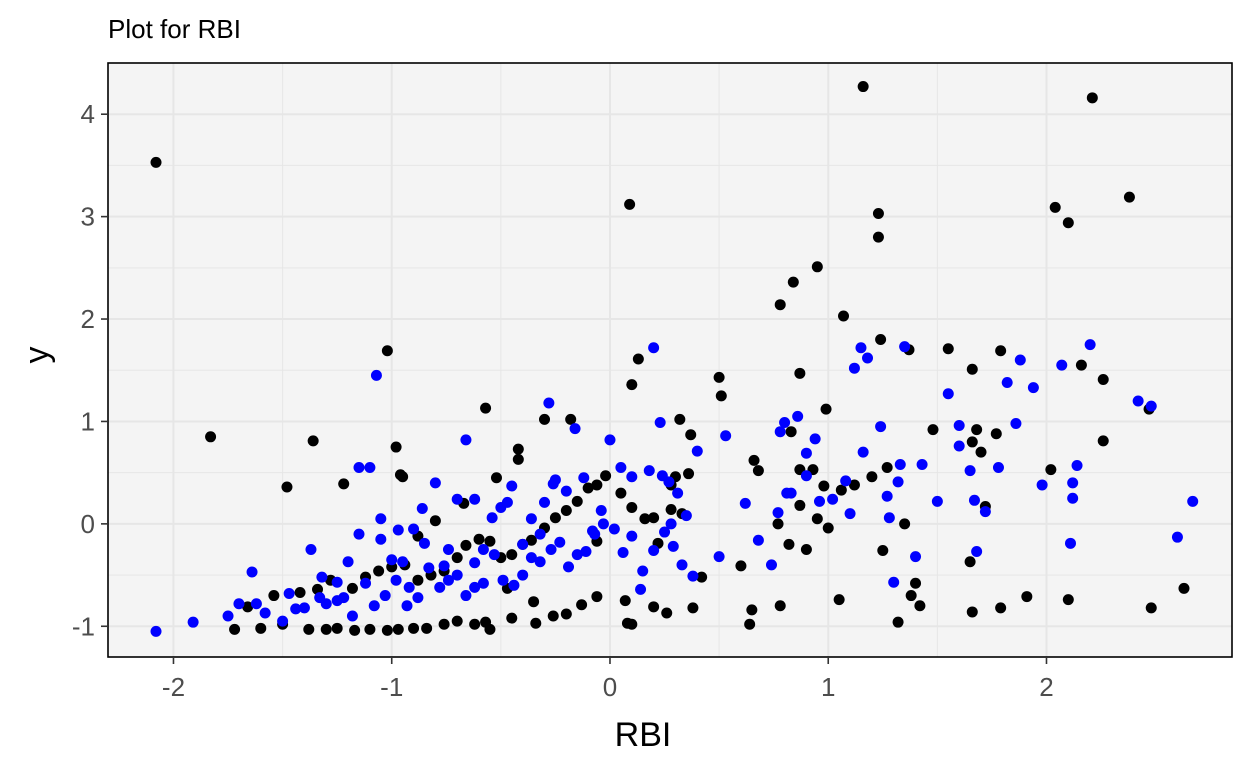  Describe the element at coordinates (88, 114) in the screenshot. I see `y-tick-label: 4` at that location.